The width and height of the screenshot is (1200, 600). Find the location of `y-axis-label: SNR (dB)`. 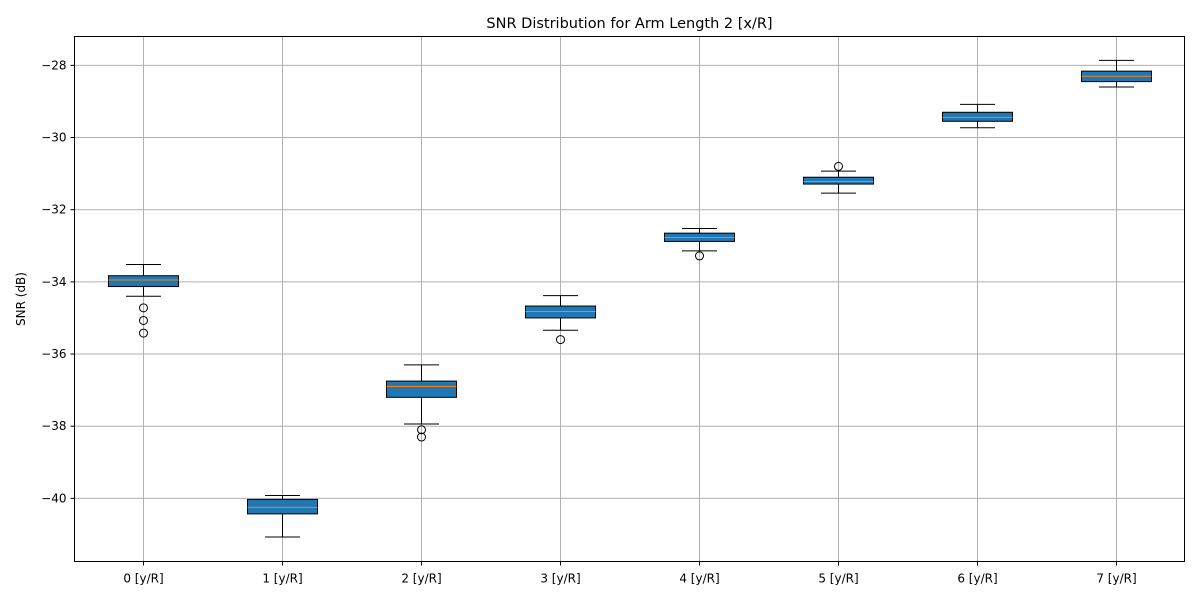

y-axis-label: SNR (dB) is located at coordinates (21, 299).